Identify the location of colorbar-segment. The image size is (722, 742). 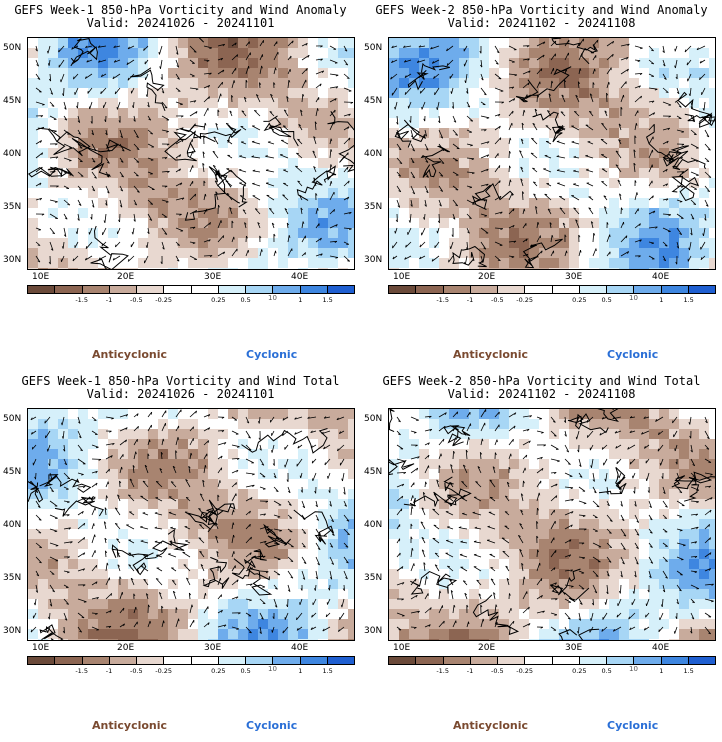
(340, 289).